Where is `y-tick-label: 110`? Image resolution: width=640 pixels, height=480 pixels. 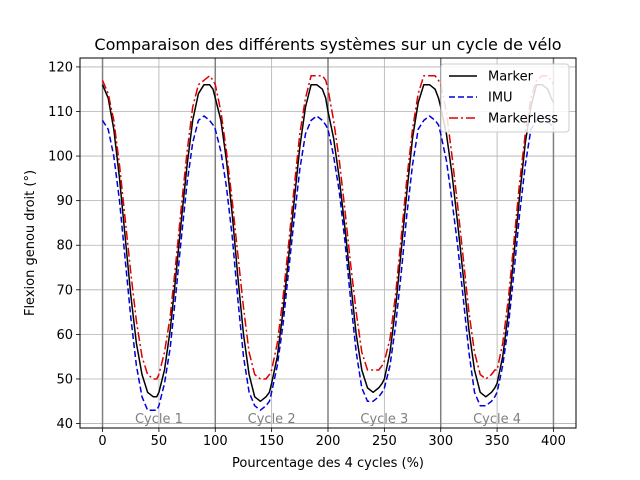 y-tick-label: 110 is located at coordinates (60, 112).